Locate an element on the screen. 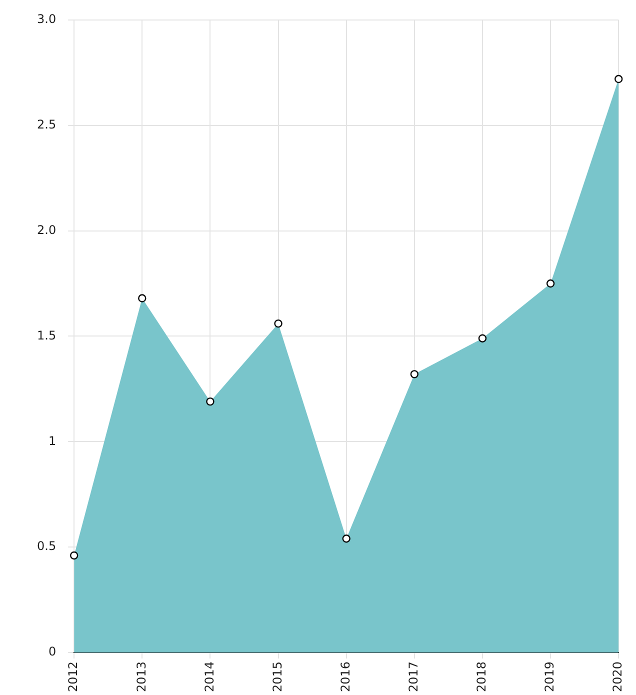 Image resolution: width=636 pixels, height=695 pixels. x-tick-label: 2017 is located at coordinates (413, 676).